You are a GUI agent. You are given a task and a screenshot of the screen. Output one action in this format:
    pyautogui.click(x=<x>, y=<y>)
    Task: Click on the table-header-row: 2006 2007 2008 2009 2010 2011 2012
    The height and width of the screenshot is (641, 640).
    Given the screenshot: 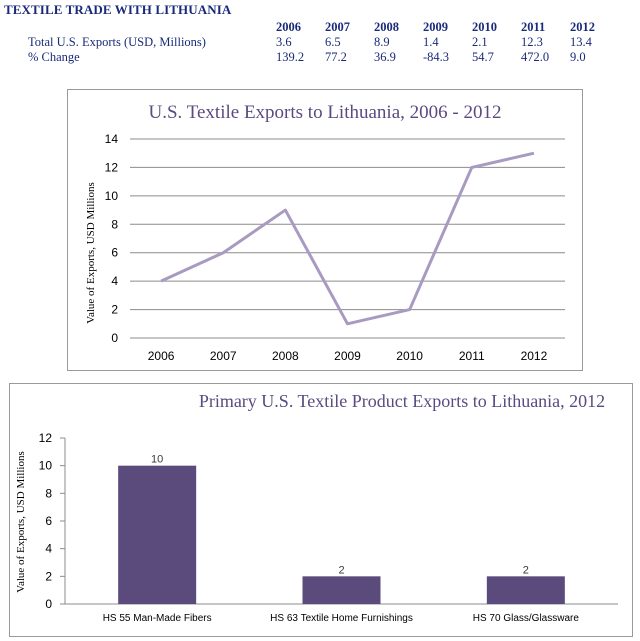 What is the action you would take?
    pyautogui.click(x=309, y=27)
    